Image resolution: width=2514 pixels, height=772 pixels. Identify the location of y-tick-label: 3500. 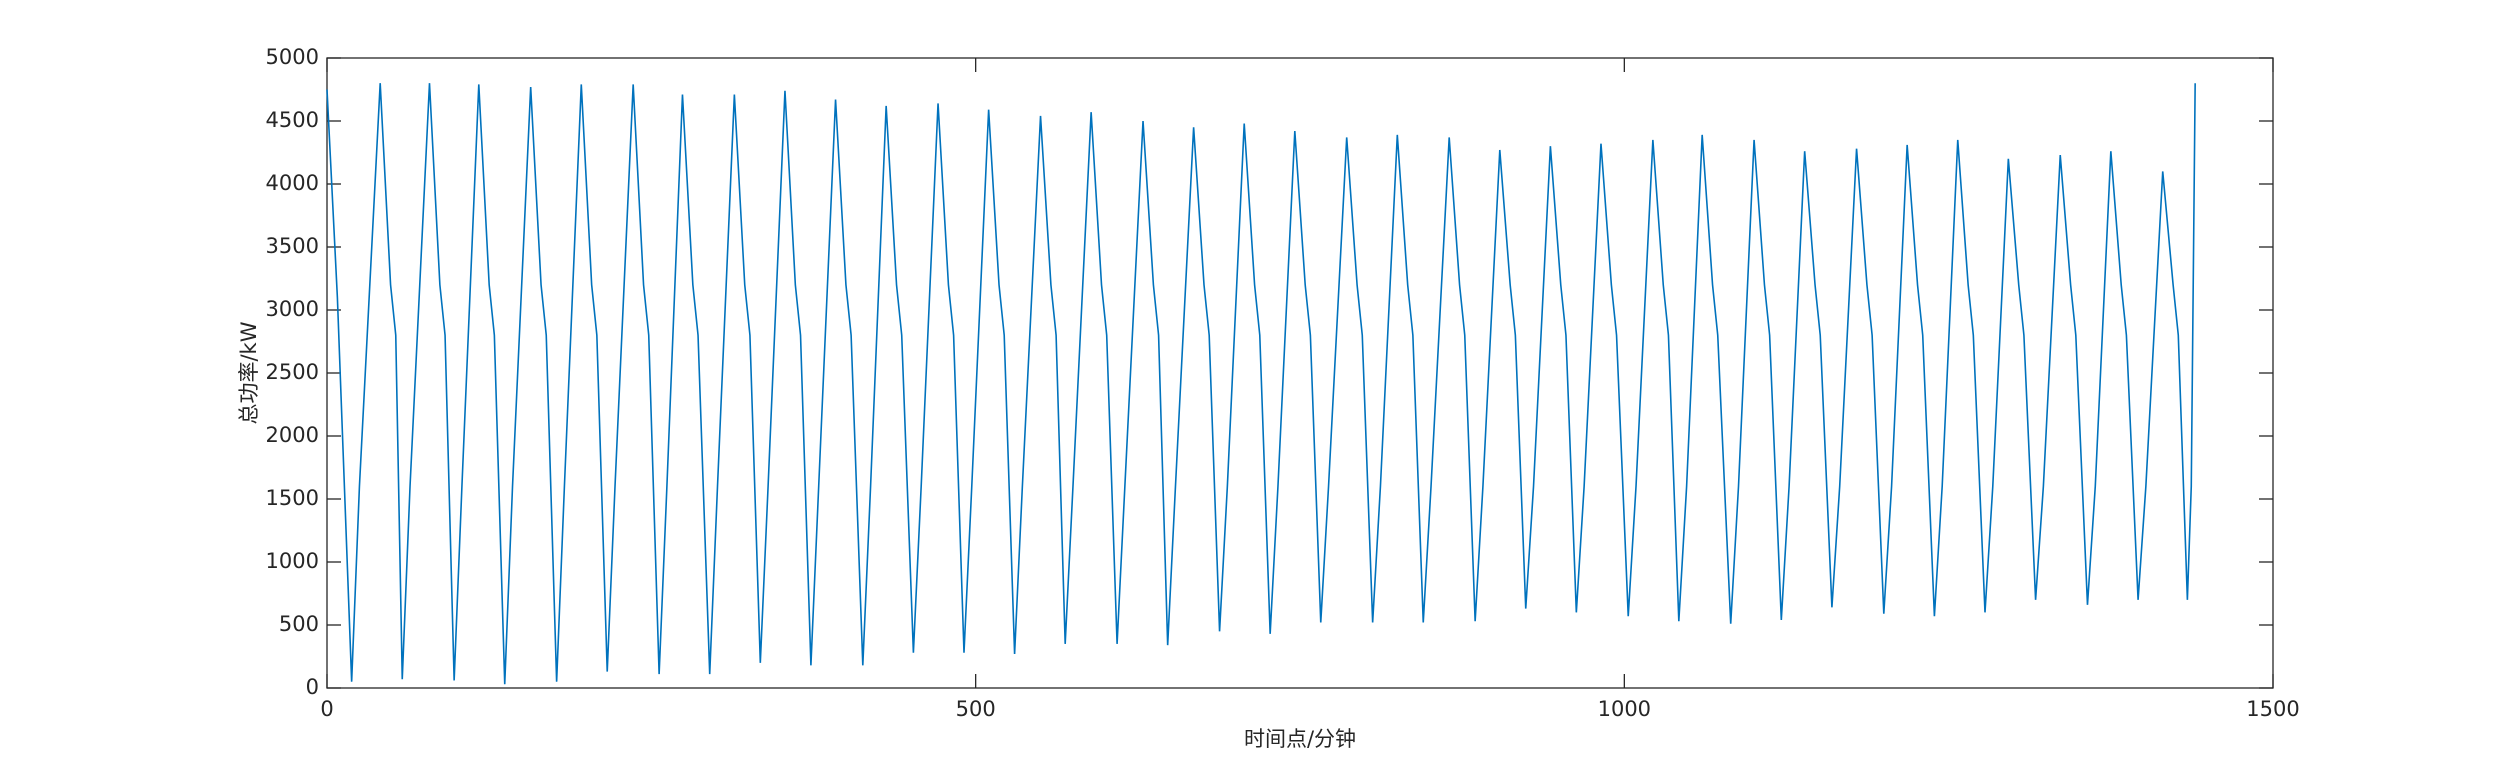
(292, 246).